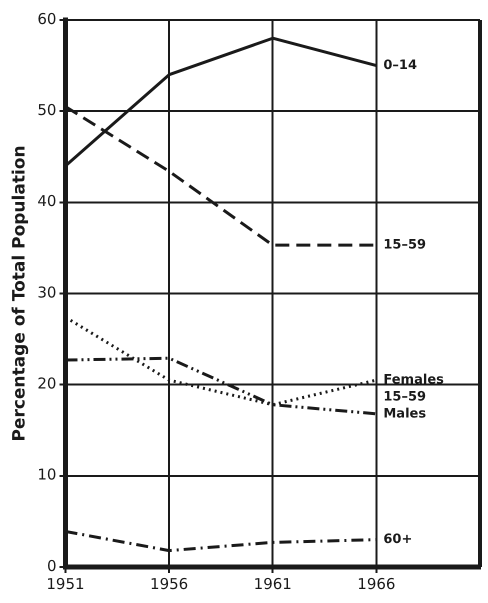 This screenshot has height=603, width=488. What do you see at coordinates (404, 396) in the screenshot?
I see `annotation: 15–59` at bounding box center [404, 396].